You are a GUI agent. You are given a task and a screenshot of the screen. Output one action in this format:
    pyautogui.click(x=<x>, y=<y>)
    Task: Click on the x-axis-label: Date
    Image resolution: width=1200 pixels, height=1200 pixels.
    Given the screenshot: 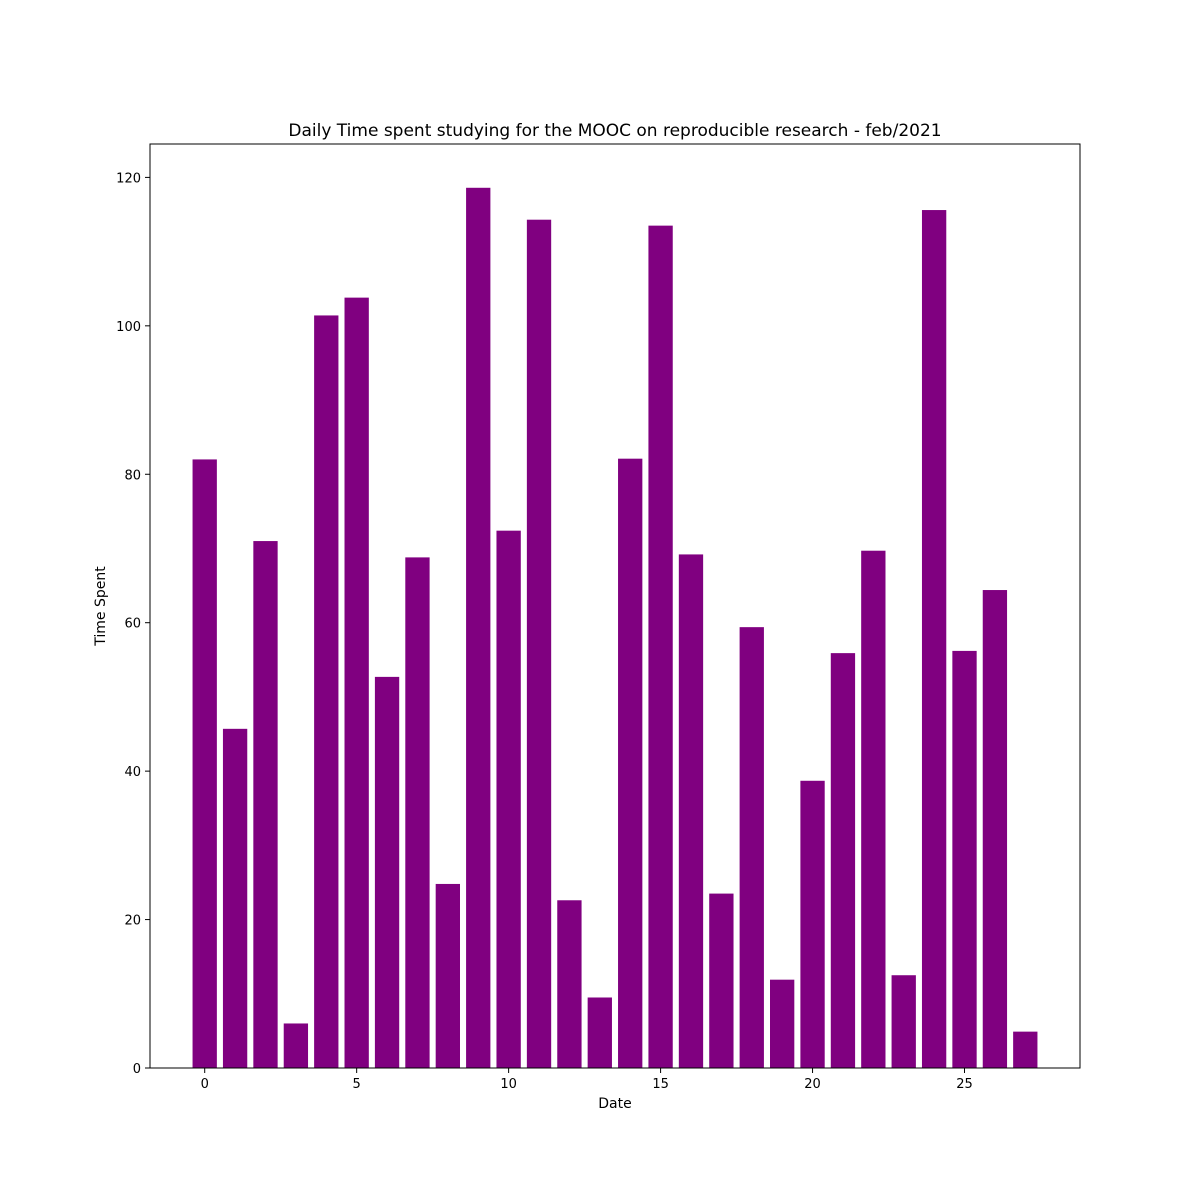 What is the action you would take?
    pyautogui.click(x=614, y=1104)
    